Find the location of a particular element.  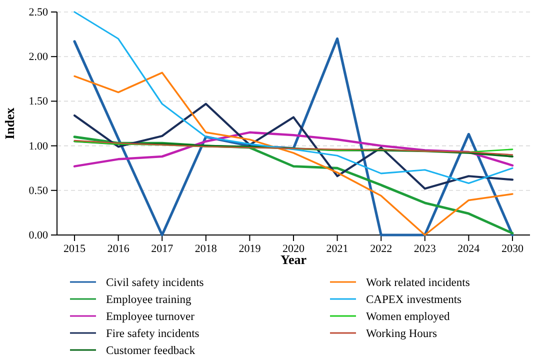

x-tick-label: 2016 is located at coordinates (118, 248).